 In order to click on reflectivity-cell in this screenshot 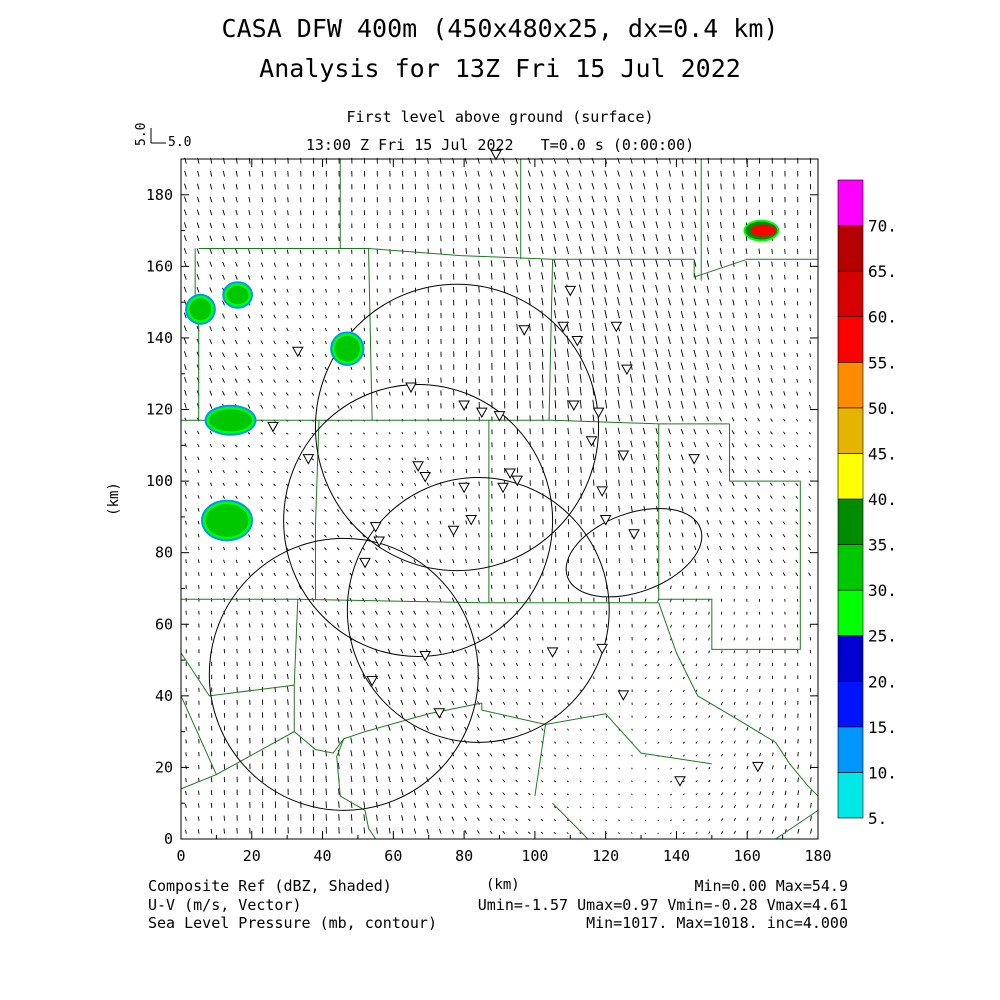, I will do `click(237, 295)`.